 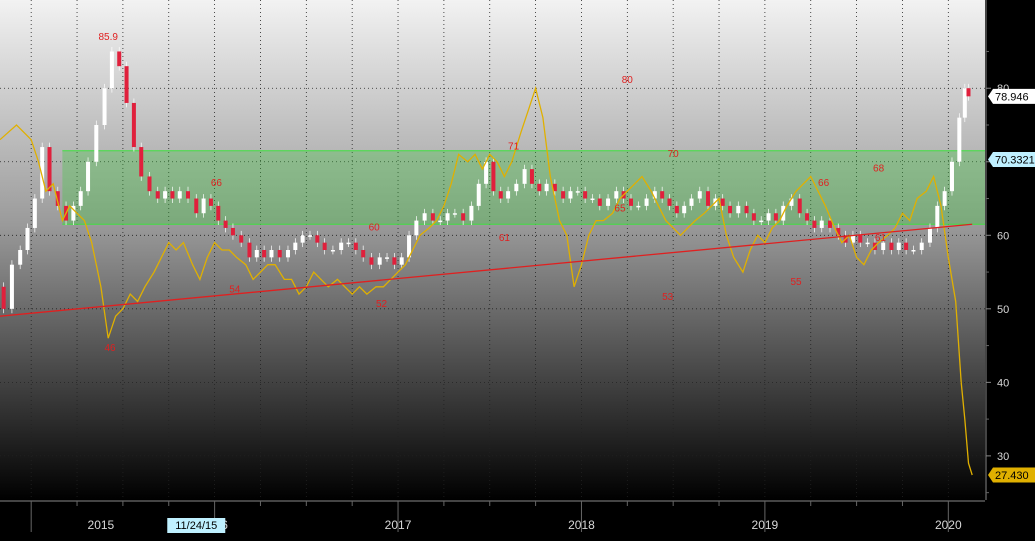 What do you see at coordinates (235, 289) in the screenshot?
I see `annotation-label: 54` at bounding box center [235, 289].